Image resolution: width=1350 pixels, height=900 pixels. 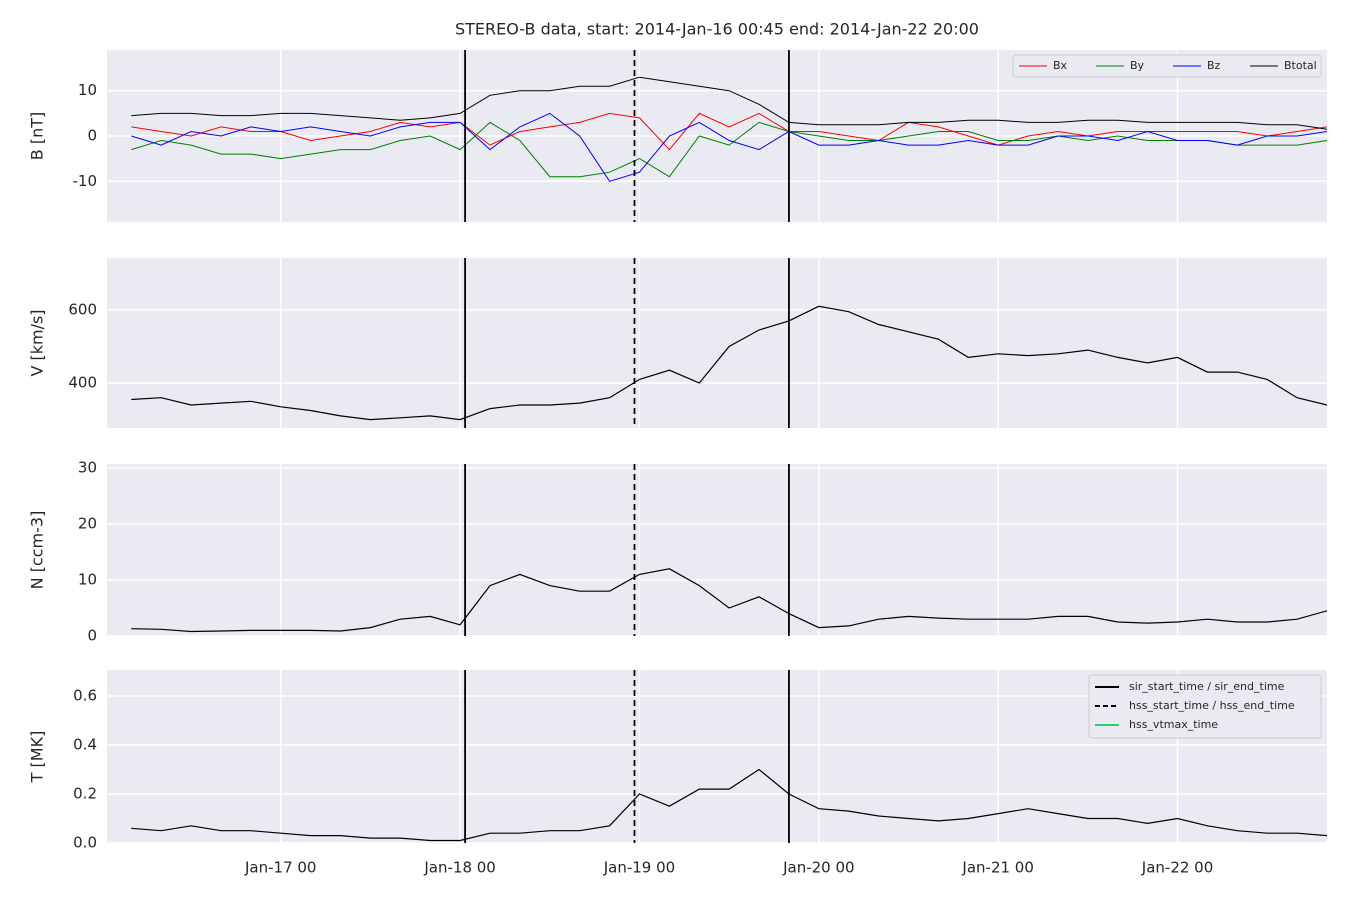 I want to click on legend-label: sir_start_time / sir_end_time, so click(x=1207, y=686).